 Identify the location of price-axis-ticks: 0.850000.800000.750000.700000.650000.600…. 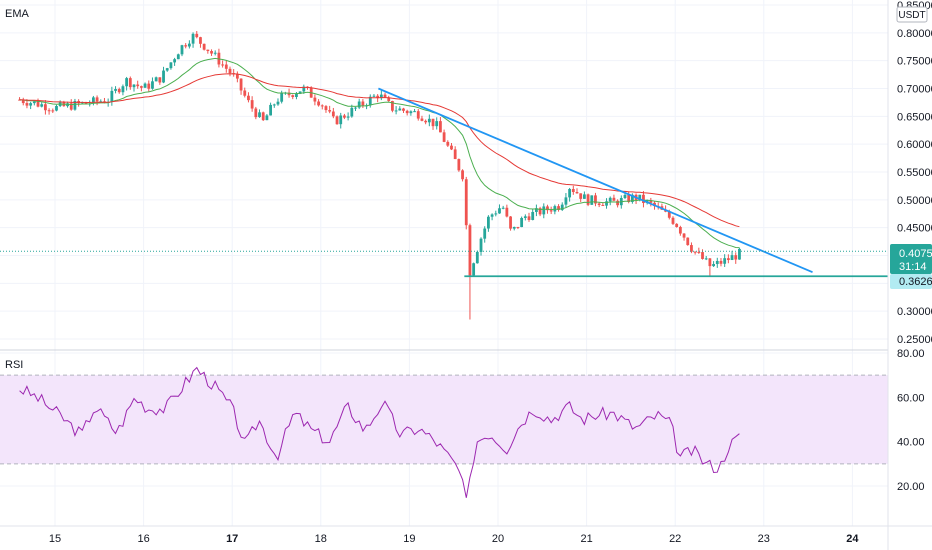
(914, 173).